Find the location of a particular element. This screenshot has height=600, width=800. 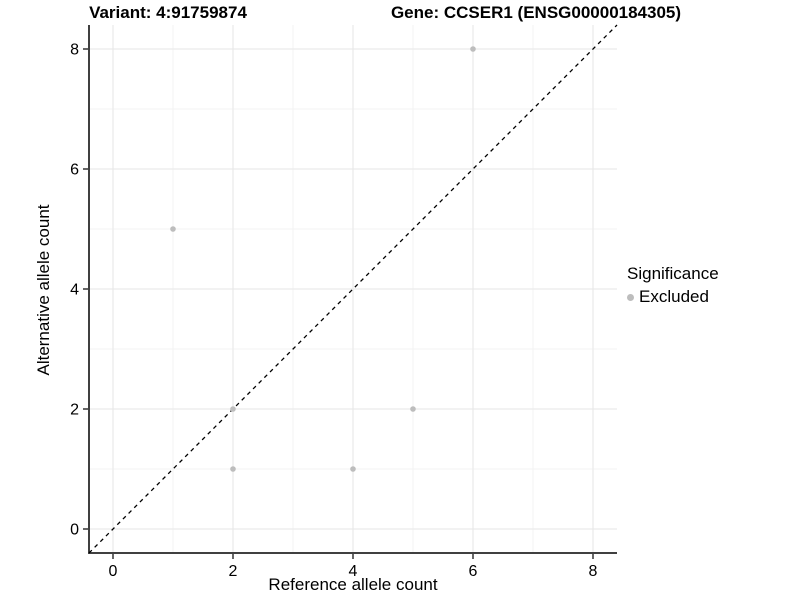

y-axis-title: Alternative allele count is located at coordinates (43, 290).